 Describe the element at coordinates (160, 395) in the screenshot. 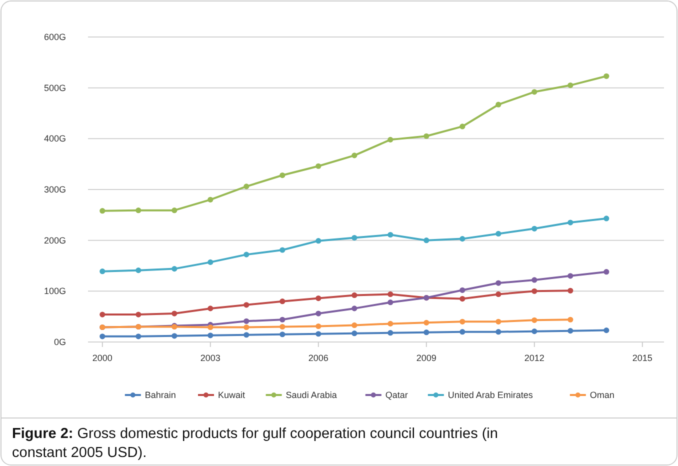

I see `legend-label: Bahrain` at that location.